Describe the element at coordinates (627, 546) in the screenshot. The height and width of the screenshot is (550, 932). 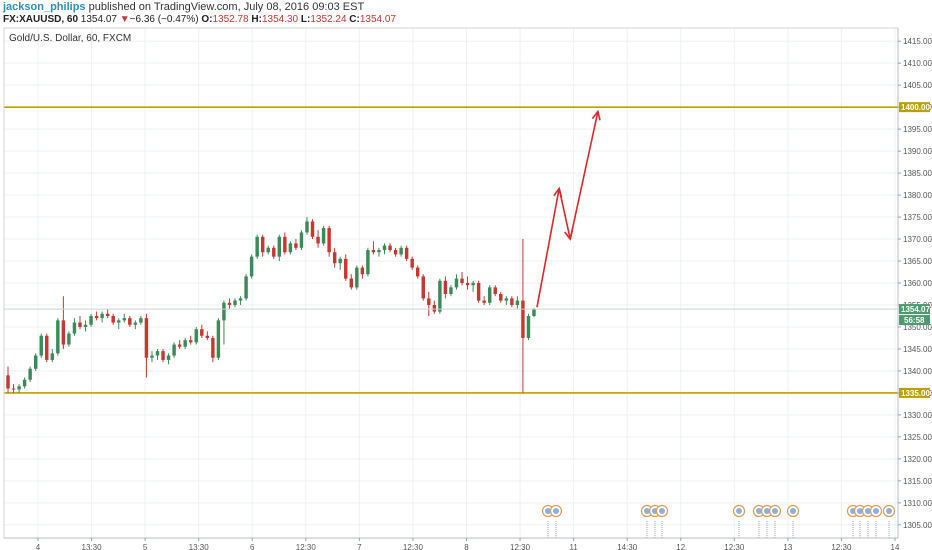
I see `x-tick-label: 14:30` at that location.